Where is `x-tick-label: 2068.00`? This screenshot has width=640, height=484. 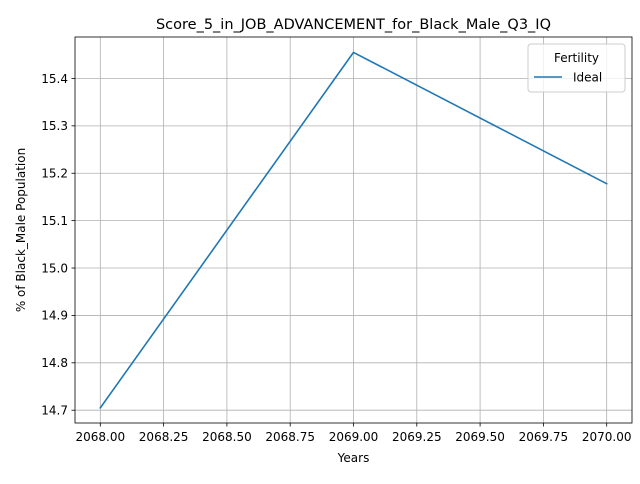 x-tick-label: 2068.00 is located at coordinates (101, 437).